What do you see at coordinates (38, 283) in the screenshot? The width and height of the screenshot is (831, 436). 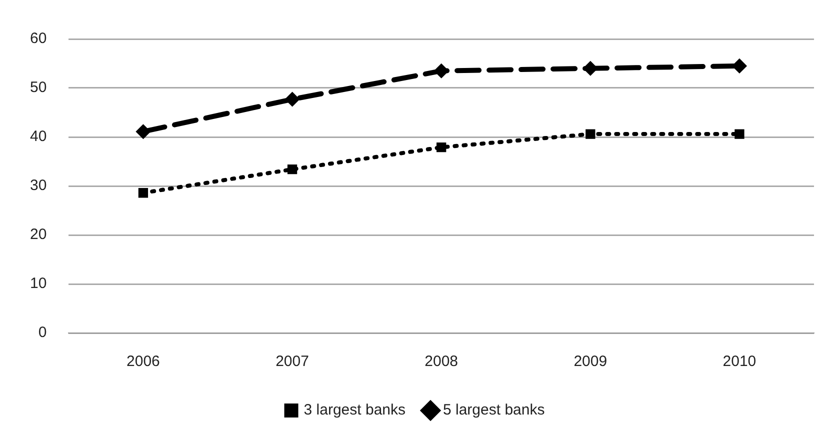 I see `y-tick-label: 10` at bounding box center [38, 283].